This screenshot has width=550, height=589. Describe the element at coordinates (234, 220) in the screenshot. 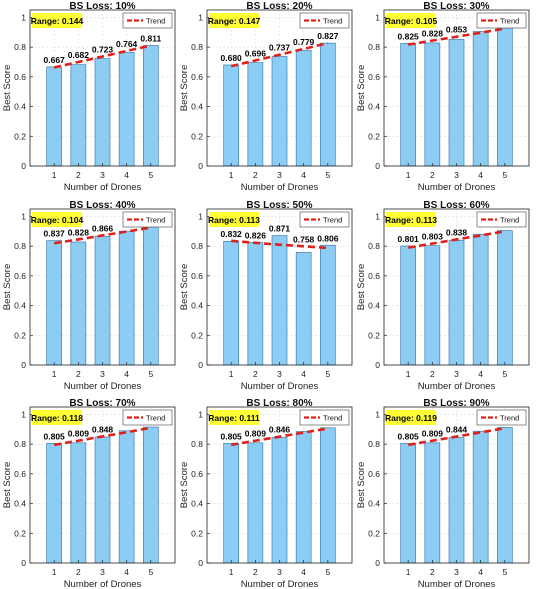

I see `range-badge-label: Range: 0.113` at that location.